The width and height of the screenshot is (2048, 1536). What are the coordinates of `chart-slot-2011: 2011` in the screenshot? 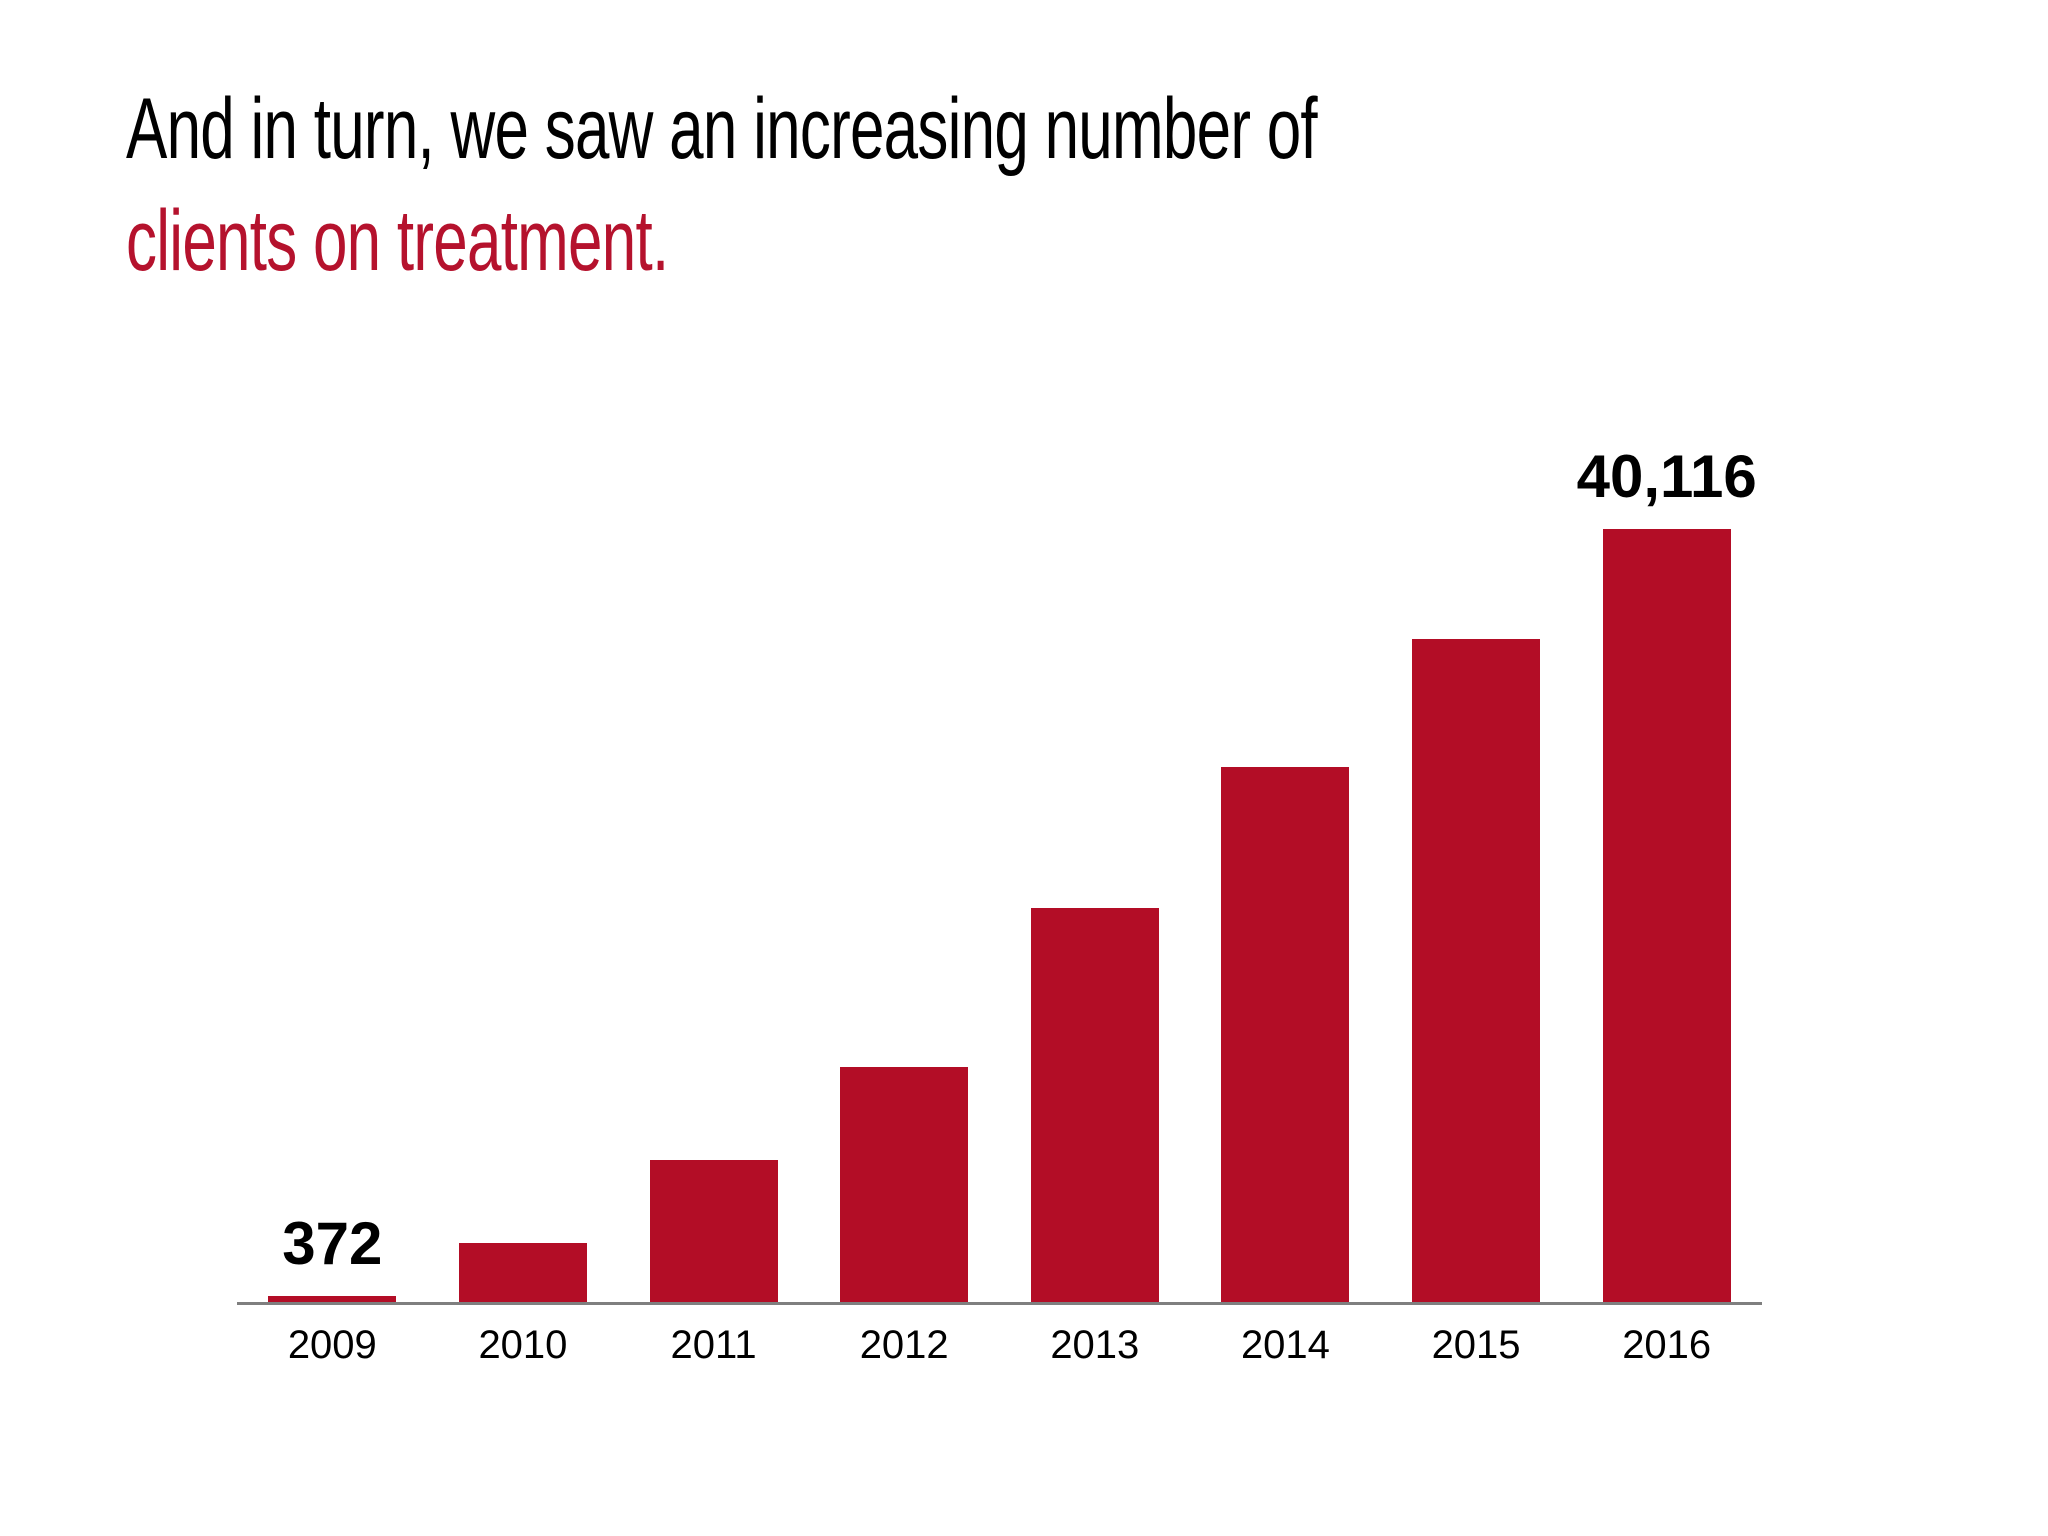 It's located at (713, 948).